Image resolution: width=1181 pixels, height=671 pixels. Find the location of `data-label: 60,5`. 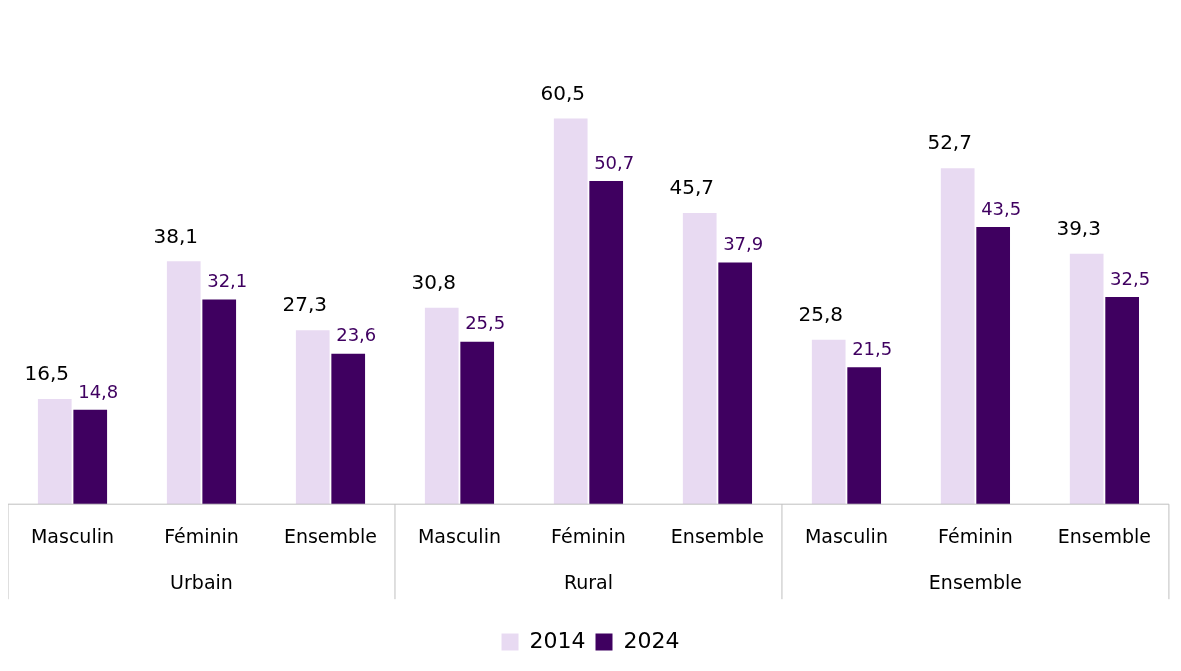

data-label: 60,5 is located at coordinates (562, 92).